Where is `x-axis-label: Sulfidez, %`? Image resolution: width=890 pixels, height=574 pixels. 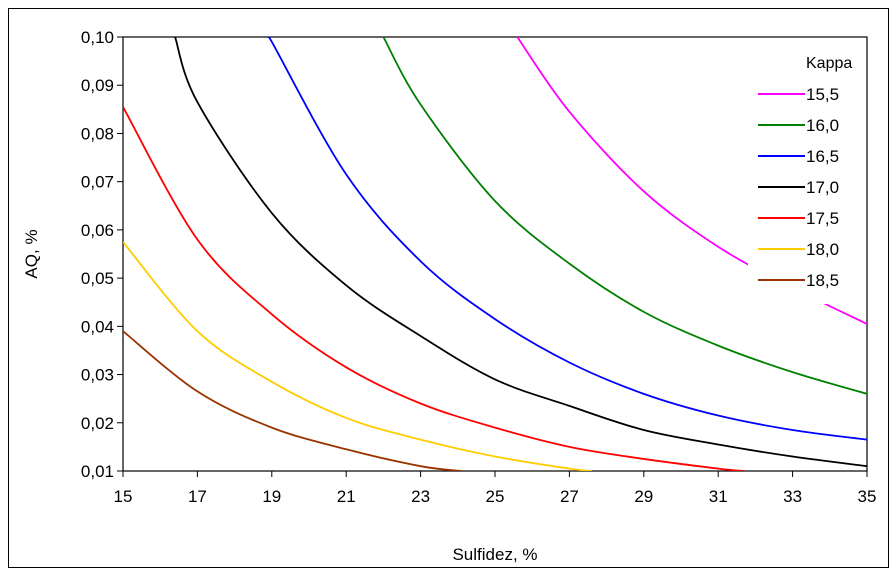
x-axis-label: Sulfidez, % is located at coordinates (494, 554).